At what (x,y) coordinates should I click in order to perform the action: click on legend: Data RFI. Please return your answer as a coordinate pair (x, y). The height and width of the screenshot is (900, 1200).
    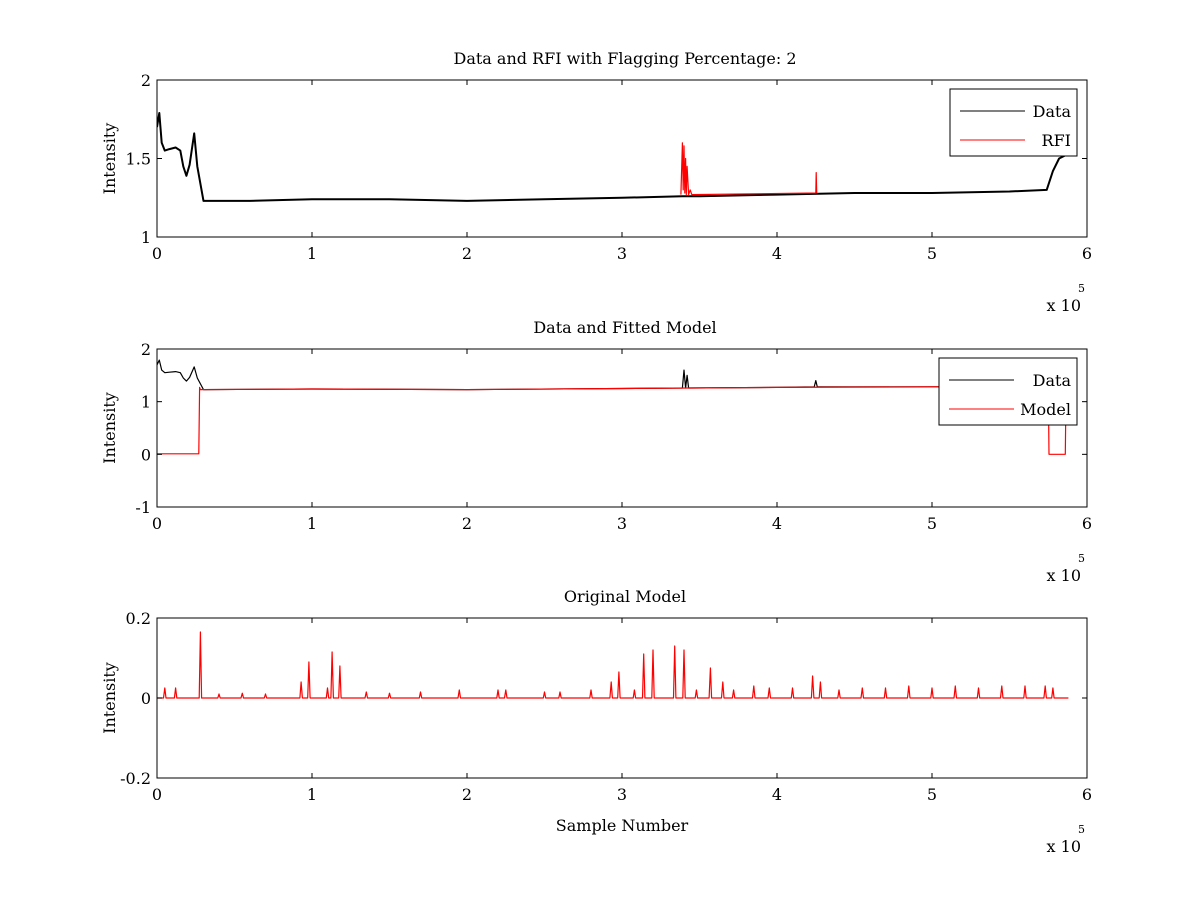
    Looking at the image, I should click on (1013, 122).